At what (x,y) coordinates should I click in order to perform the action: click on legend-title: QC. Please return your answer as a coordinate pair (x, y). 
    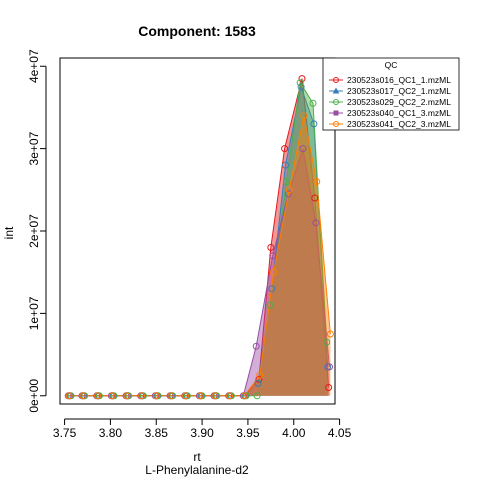
    Looking at the image, I should click on (391, 65).